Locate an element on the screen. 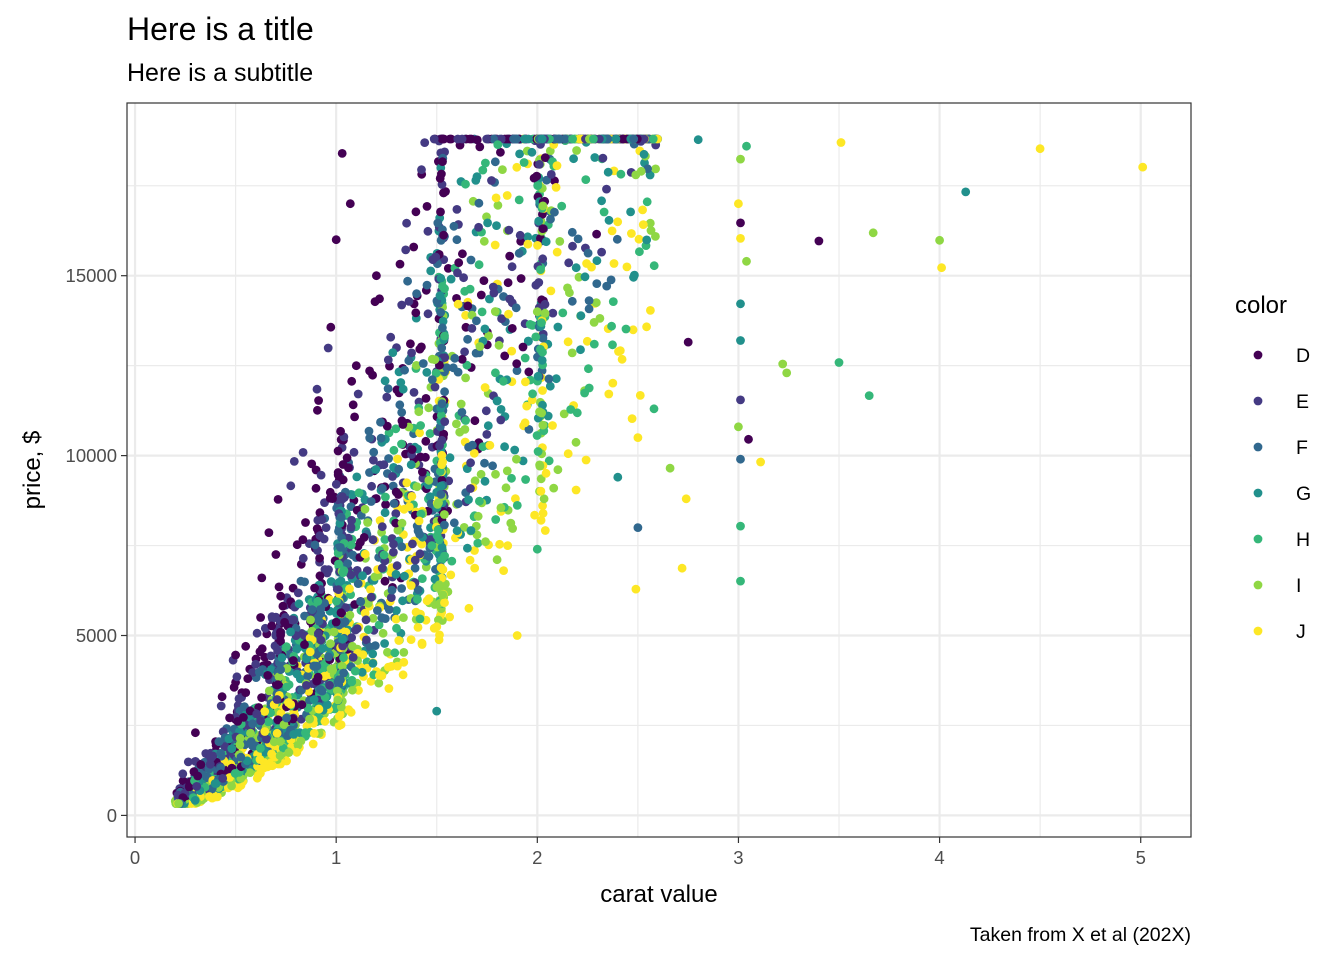  x-axis-title: carat value is located at coordinates (658, 894).